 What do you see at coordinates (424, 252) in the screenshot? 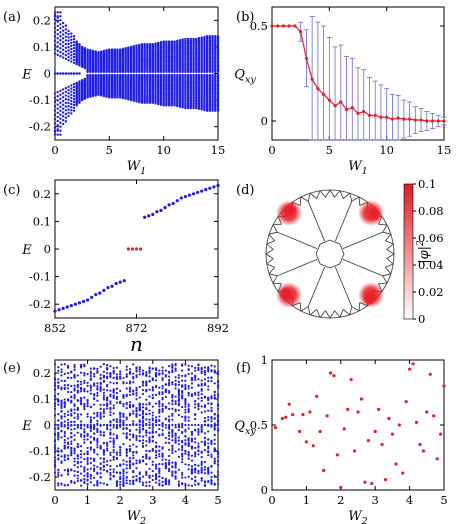
I see `colorbar-label: |φ|2` at bounding box center [424, 252].